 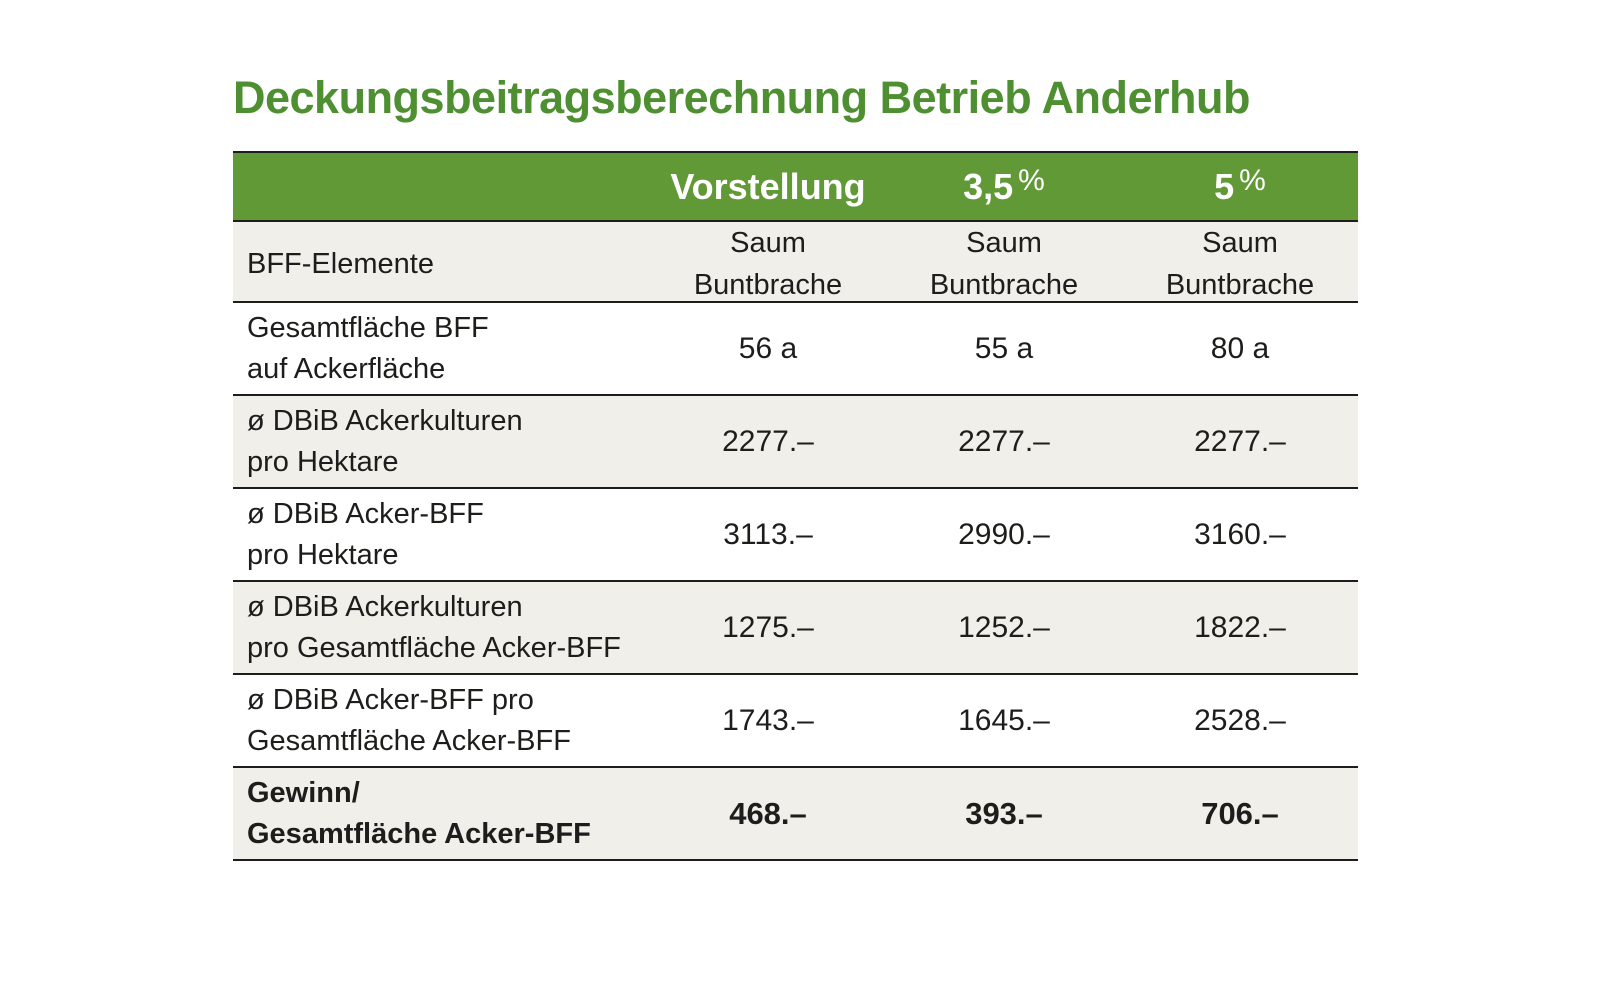 What do you see at coordinates (441, 814) in the screenshot?
I see `row-label: Gewinn/ Gesamtfläche Acker-BFF` at bounding box center [441, 814].